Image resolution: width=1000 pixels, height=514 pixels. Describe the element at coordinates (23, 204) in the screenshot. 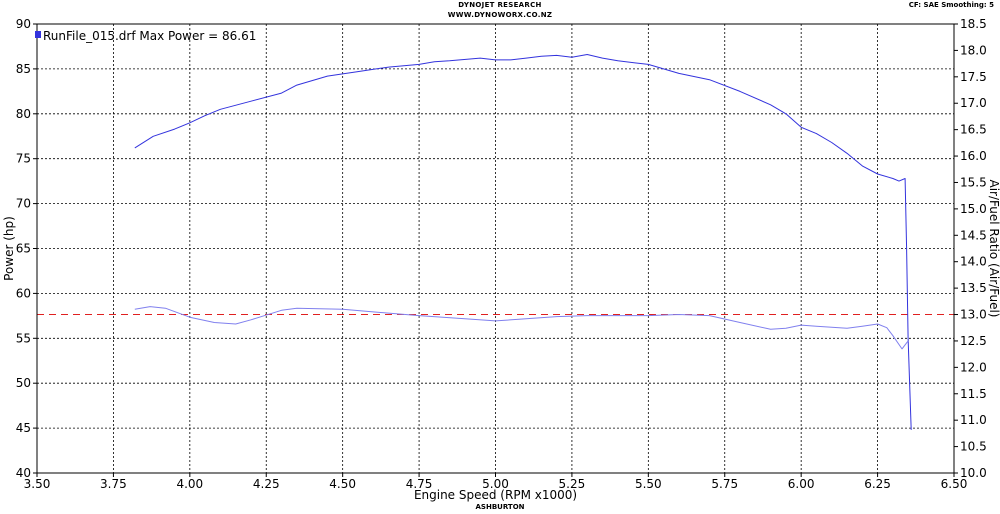

I see `y-tick-label: 70` at that location.